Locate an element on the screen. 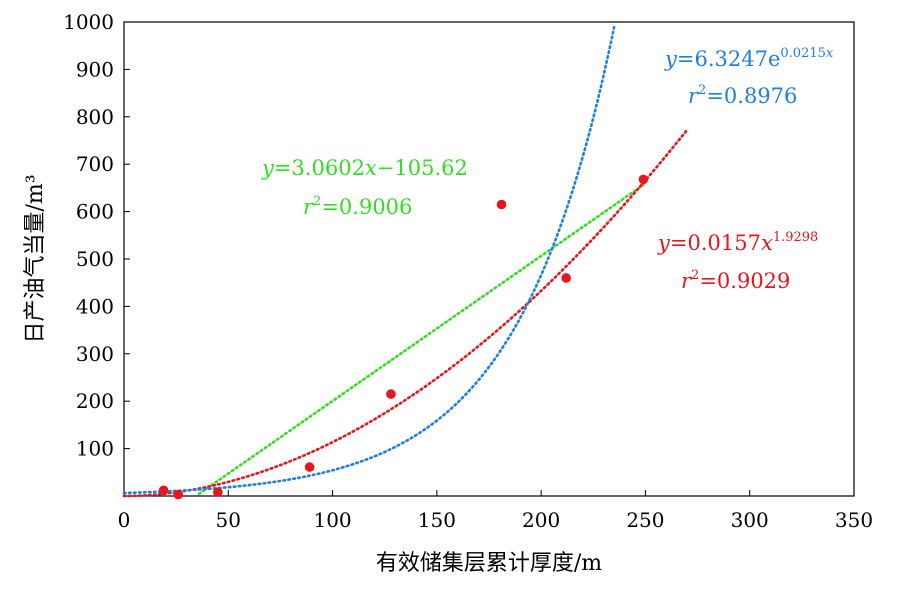 This screenshot has height=589, width=900. power-eq-x: x is located at coordinates (767, 243).